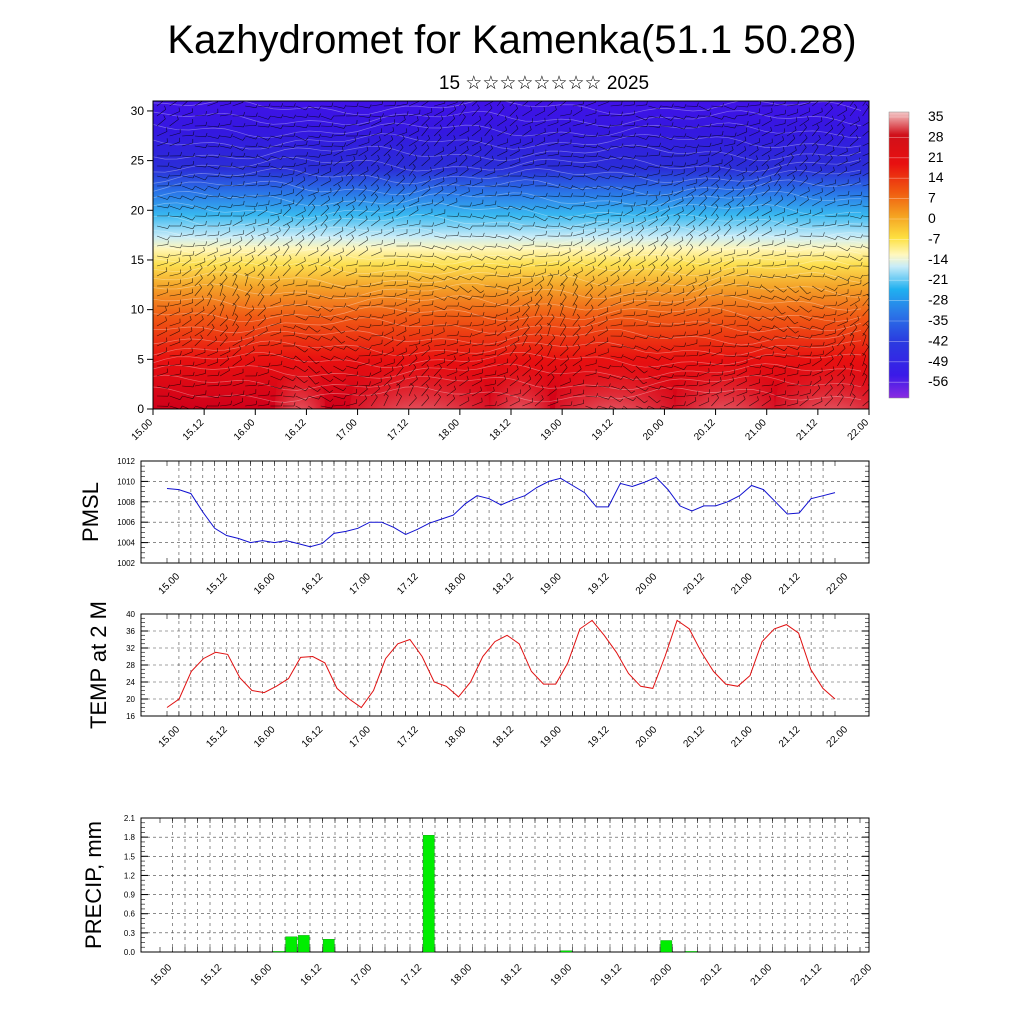 The image size is (1024, 1024). Describe the element at coordinates (505, 512) in the screenshot. I see `pmsl-grid` at that location.